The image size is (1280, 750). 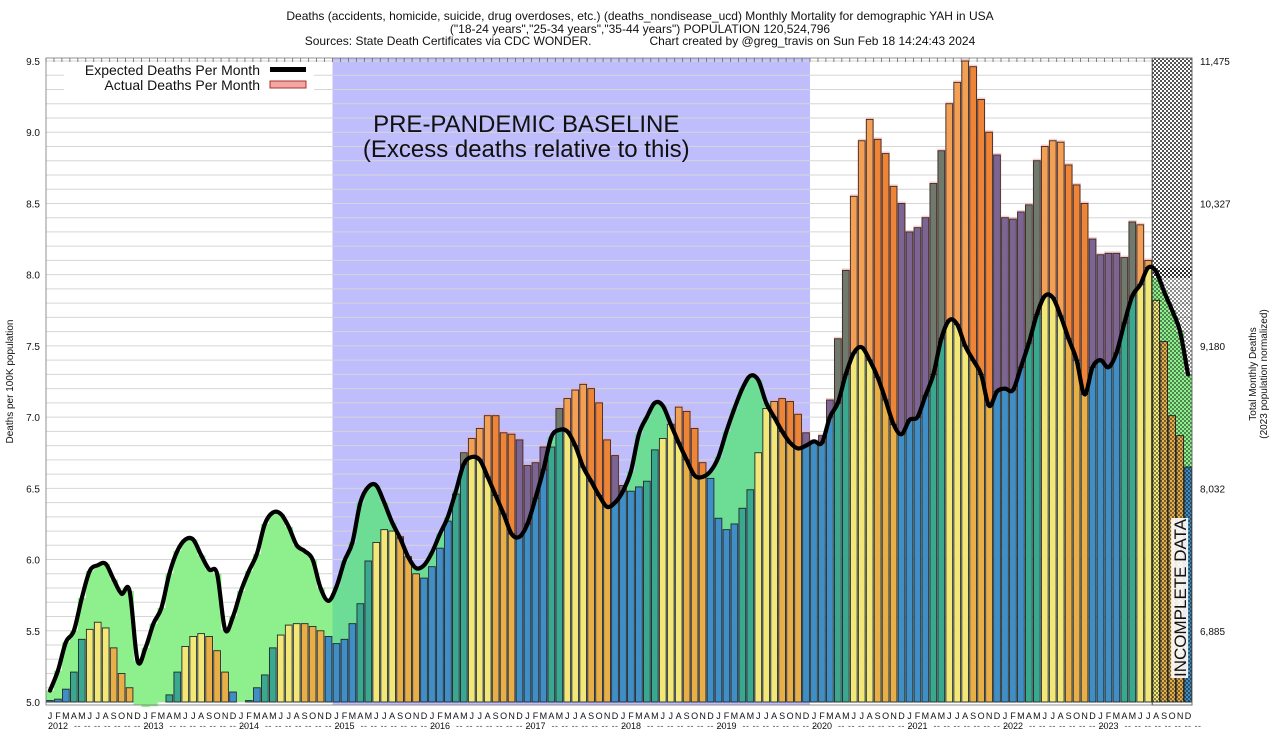 I want to click on incomplete-hatch-top, so click(x=1172, y=168).